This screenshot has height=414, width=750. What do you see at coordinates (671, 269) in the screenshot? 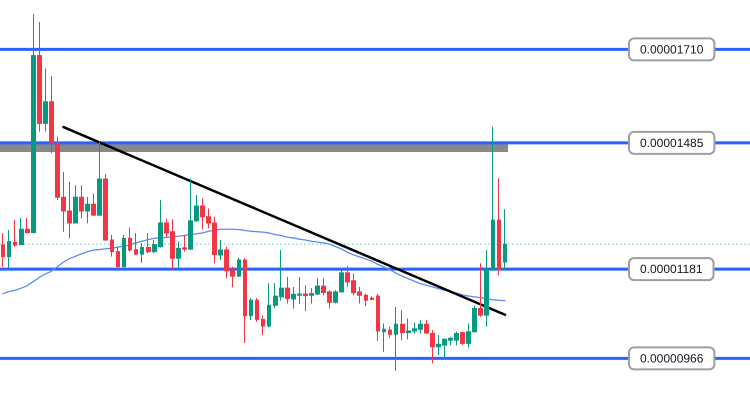
I see `y-tick-label: 0.00001181` at bounding box center [671, 269].